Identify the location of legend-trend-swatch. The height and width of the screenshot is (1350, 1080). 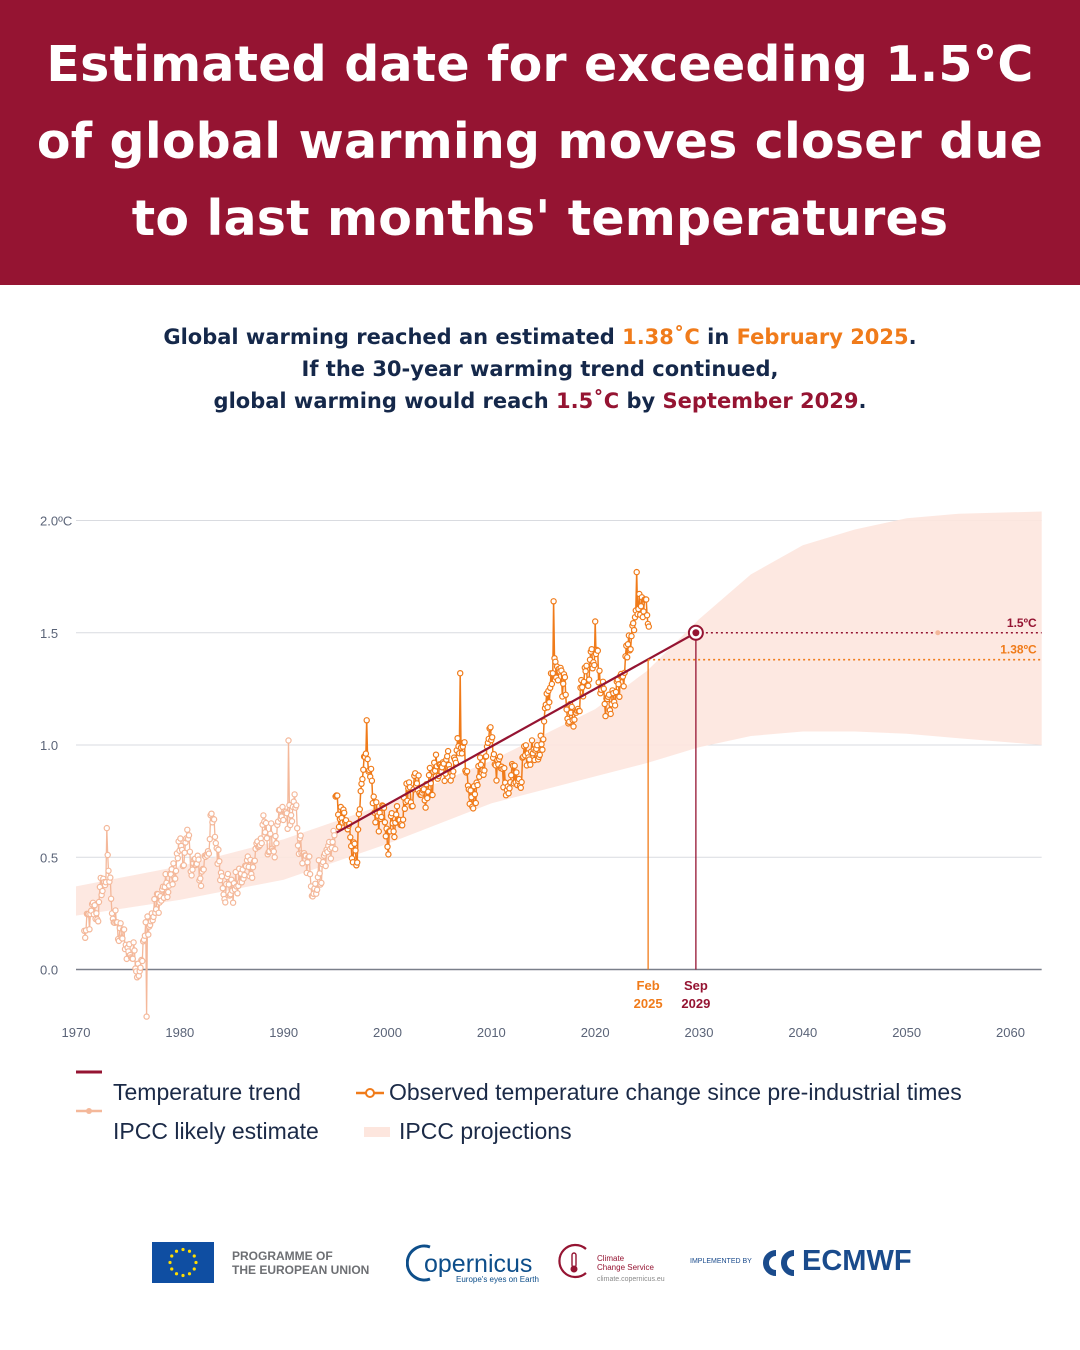
(89, 1072).